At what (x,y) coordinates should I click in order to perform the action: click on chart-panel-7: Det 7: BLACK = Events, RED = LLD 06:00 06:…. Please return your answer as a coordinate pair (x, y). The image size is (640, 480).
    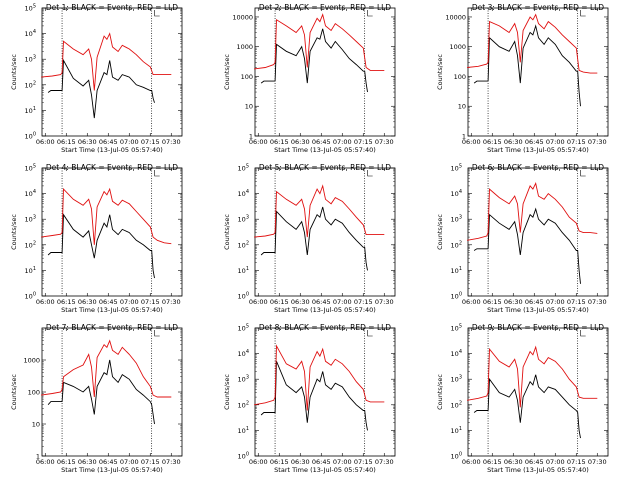
    Looking at the image, I should click on (96, 398).